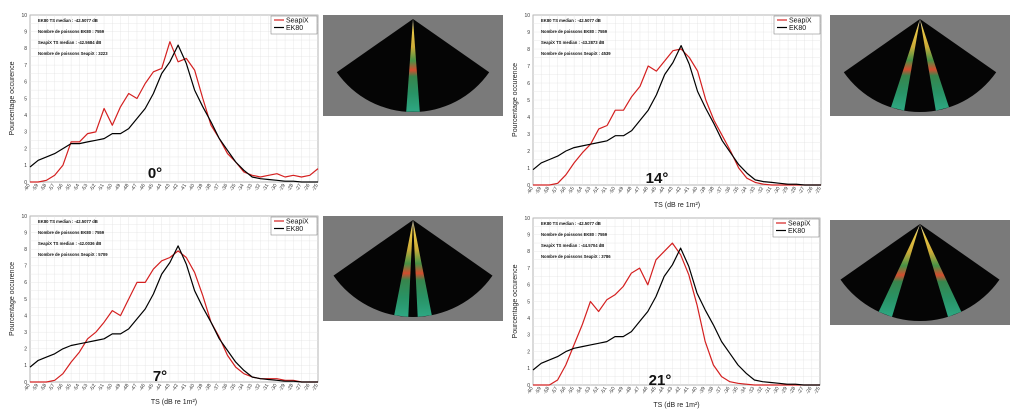 The height and width of the screenshot is (411, 1020). What do you see at coordinates (793, 190) in the screenshot?
I see `x-tick-label: -28` at bounding box center [793, 190].